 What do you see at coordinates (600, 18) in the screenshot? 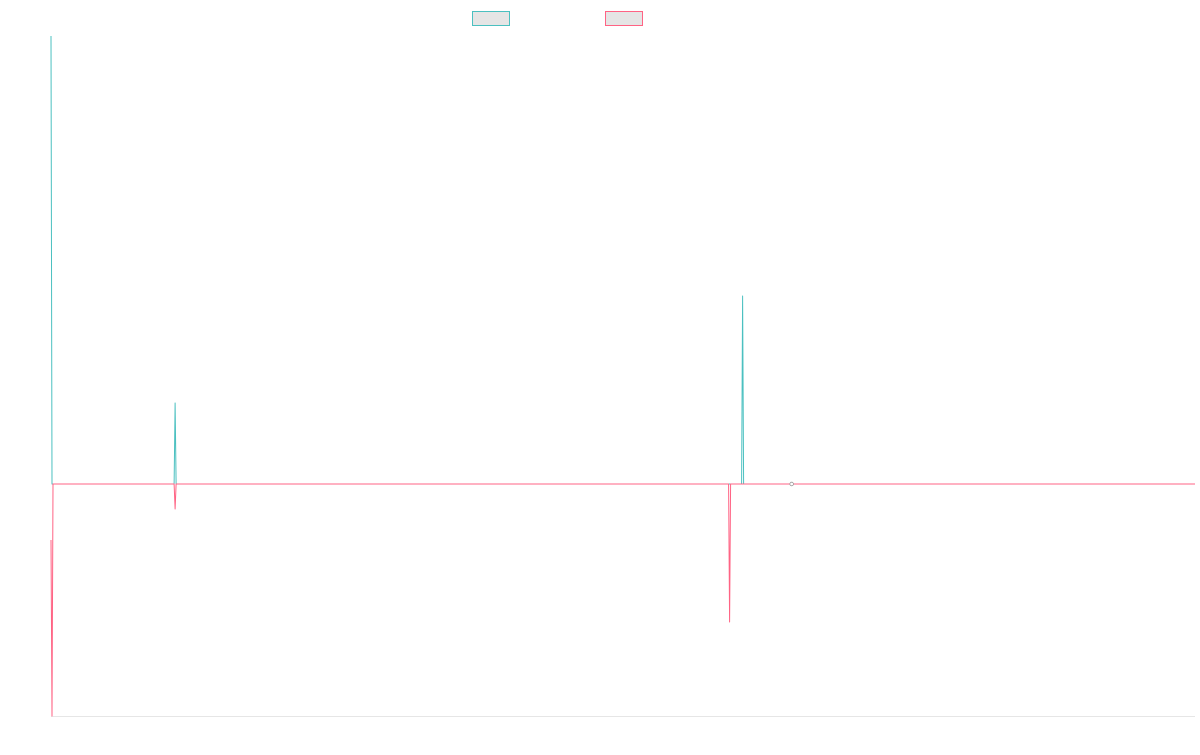
I see `chart-legend` at bounding box center [600, 18].